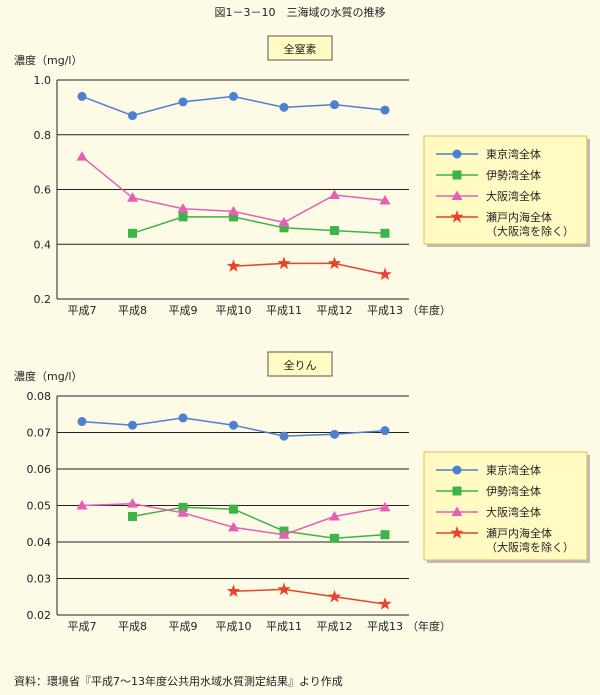  Describe the element at coordinates (43, 244) in the screenshot. I see `y-tick-label: 0.4` at that location.